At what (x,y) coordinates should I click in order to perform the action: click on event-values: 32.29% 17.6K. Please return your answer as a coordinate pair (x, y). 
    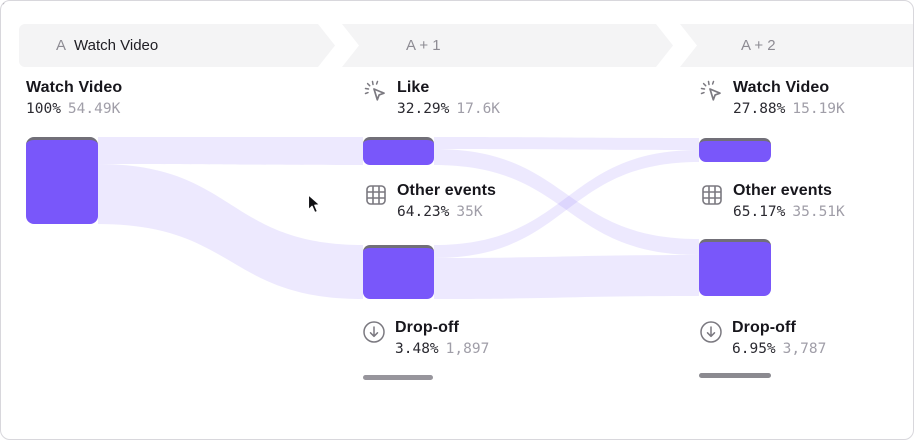
    Looking at the image, I should click on (448, 109).